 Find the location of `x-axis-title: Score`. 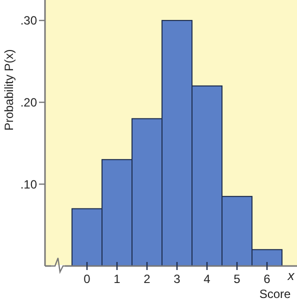

x-axis-title: Score is located at coordinates (275, 293).